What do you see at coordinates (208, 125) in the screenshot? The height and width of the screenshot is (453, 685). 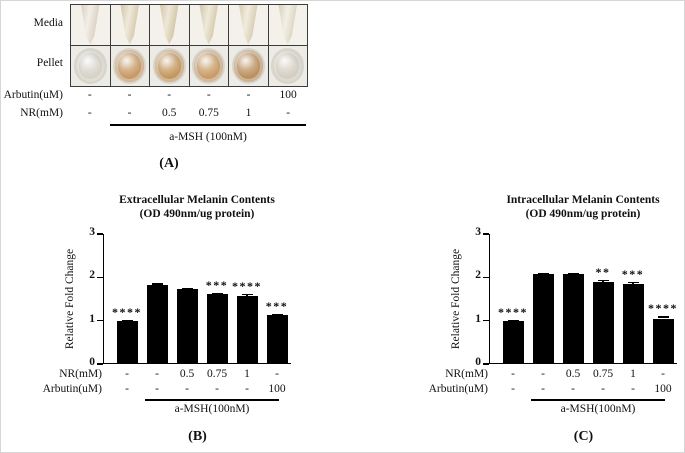 I see `amsh-group-line` at bounding box center [208, 125].